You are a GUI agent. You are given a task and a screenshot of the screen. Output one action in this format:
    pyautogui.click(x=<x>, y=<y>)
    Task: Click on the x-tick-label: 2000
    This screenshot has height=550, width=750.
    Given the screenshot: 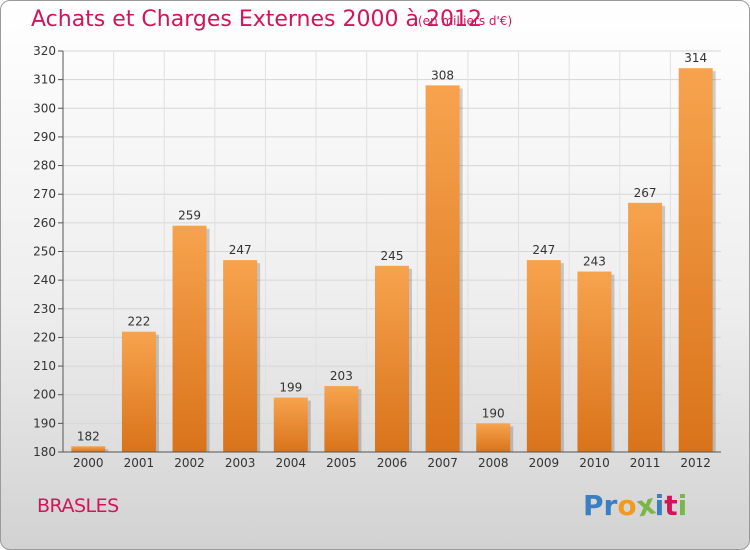 What is the action you would take?
    pyautogui.click(x=88, y=463)
    